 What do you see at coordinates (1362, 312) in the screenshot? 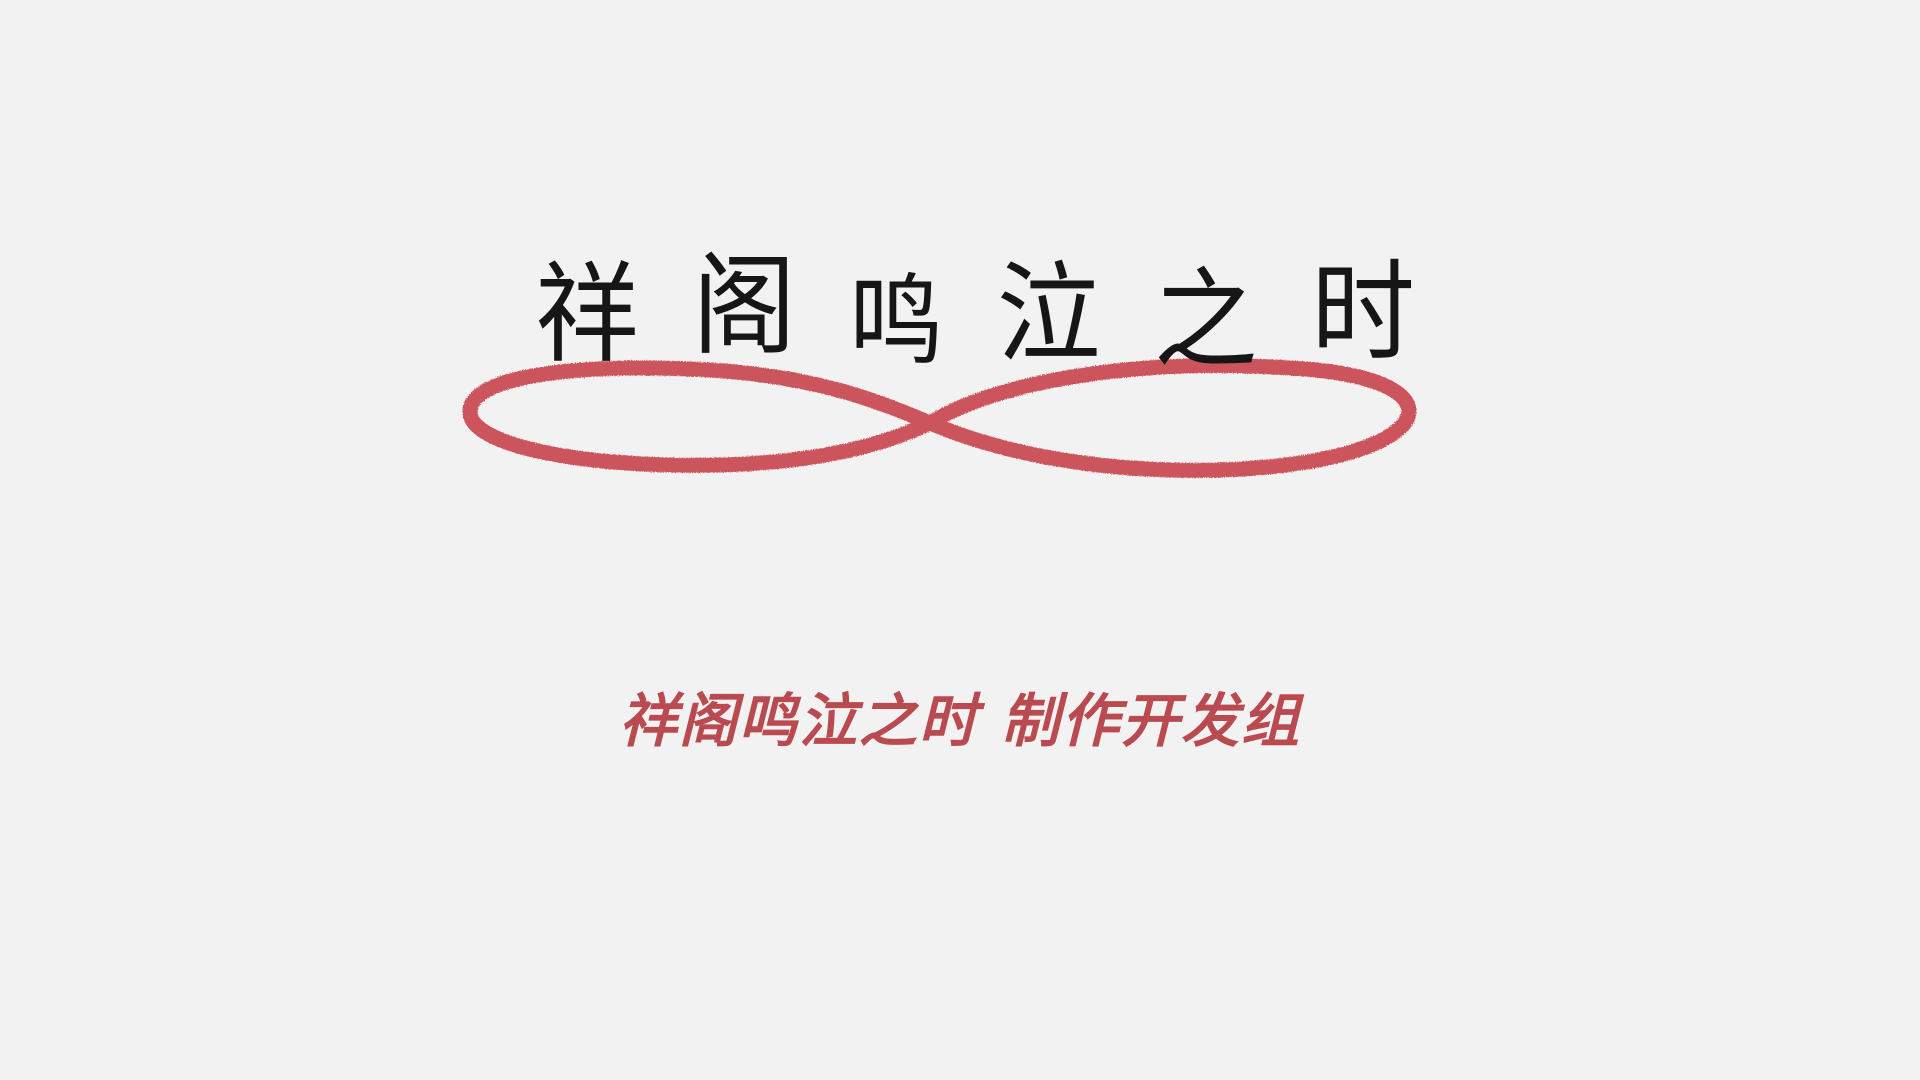
I see `logo-title-char: 时` at bounding box center [1362, 312].